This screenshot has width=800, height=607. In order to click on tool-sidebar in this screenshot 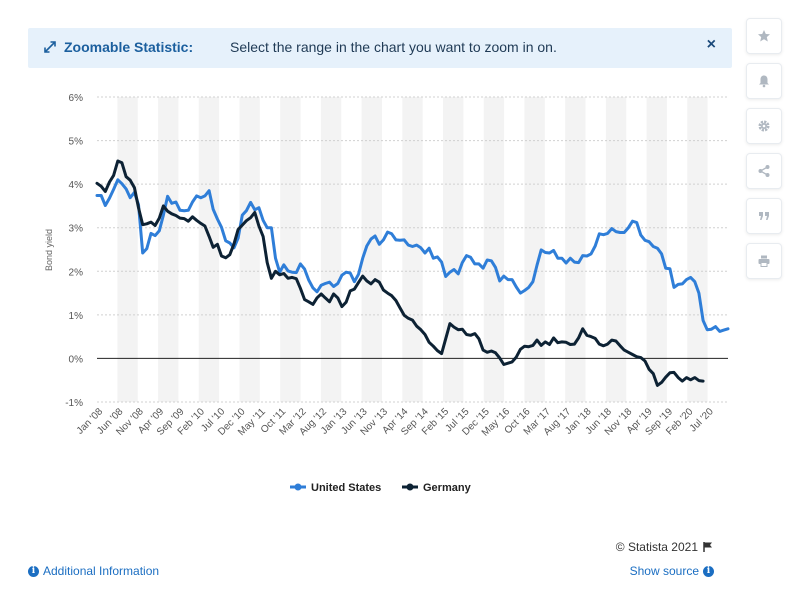, I will do `click(764, 153)`.